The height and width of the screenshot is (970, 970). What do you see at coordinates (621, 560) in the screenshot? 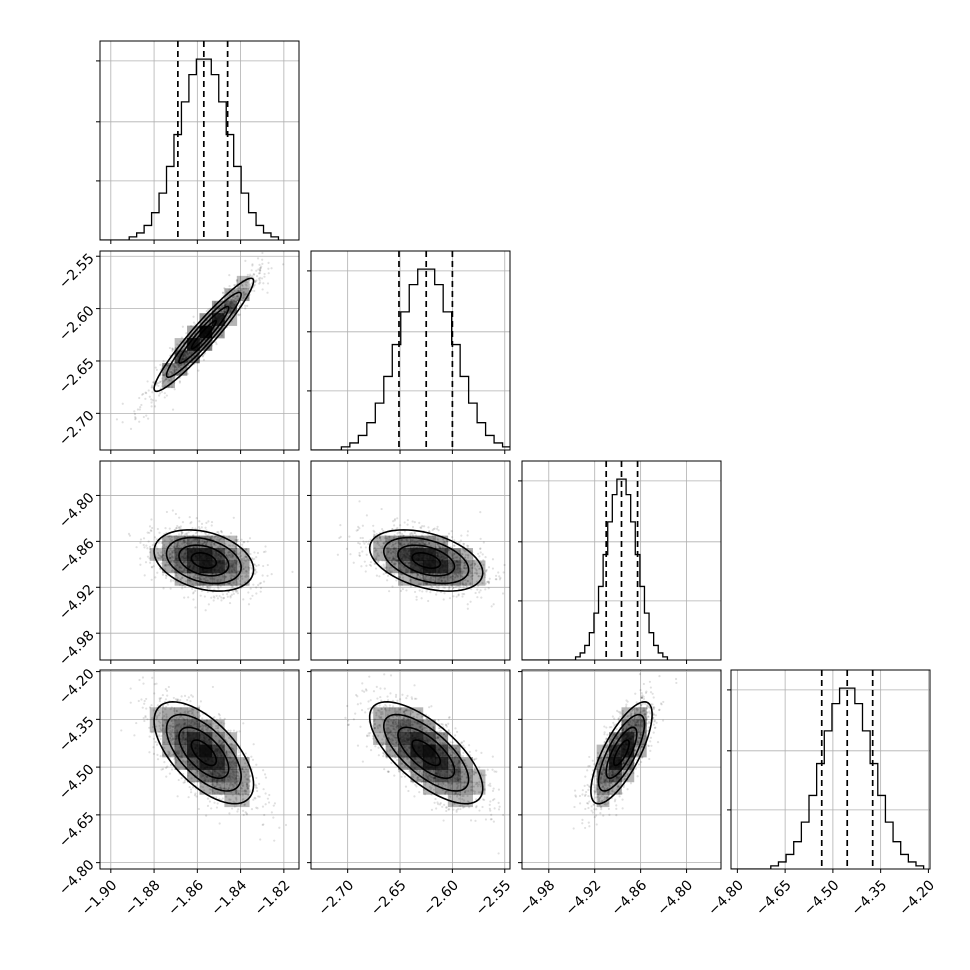
I see `panel-frame` at bounding box center [621, 560].